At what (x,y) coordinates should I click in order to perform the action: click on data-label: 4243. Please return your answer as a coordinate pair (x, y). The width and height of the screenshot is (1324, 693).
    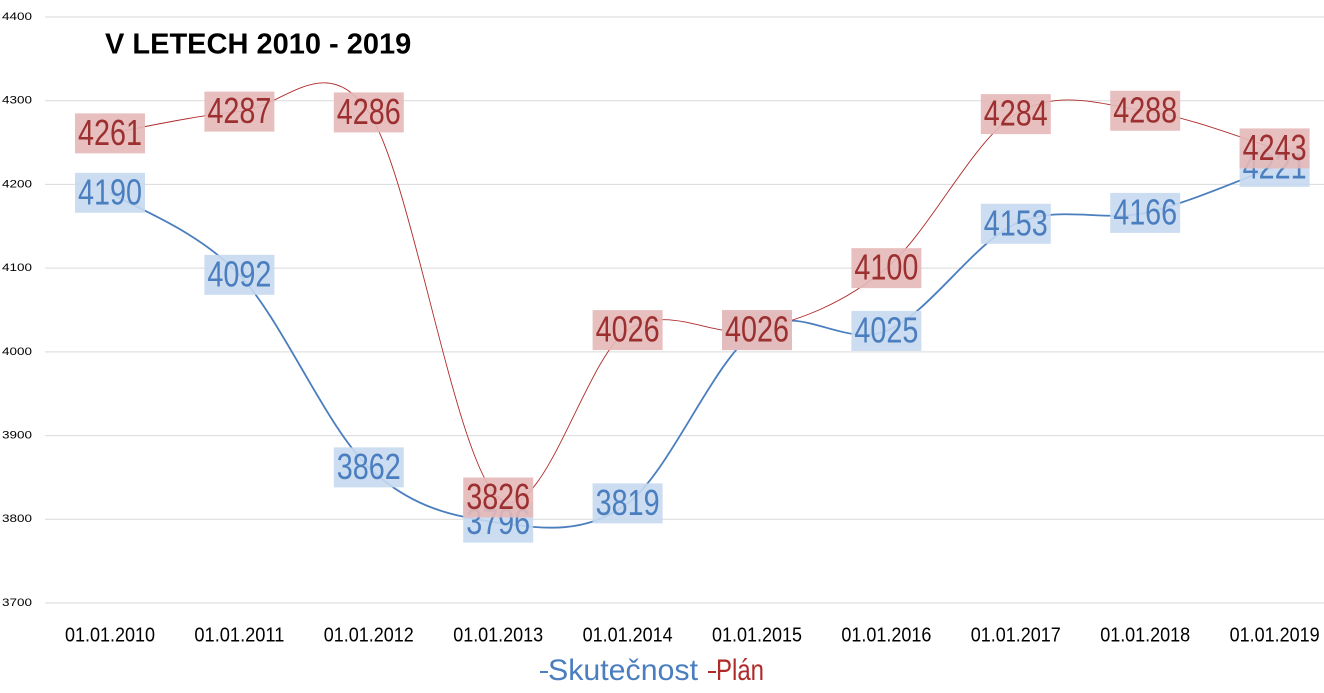
    Looking at the image, I should click on (1275, 147).